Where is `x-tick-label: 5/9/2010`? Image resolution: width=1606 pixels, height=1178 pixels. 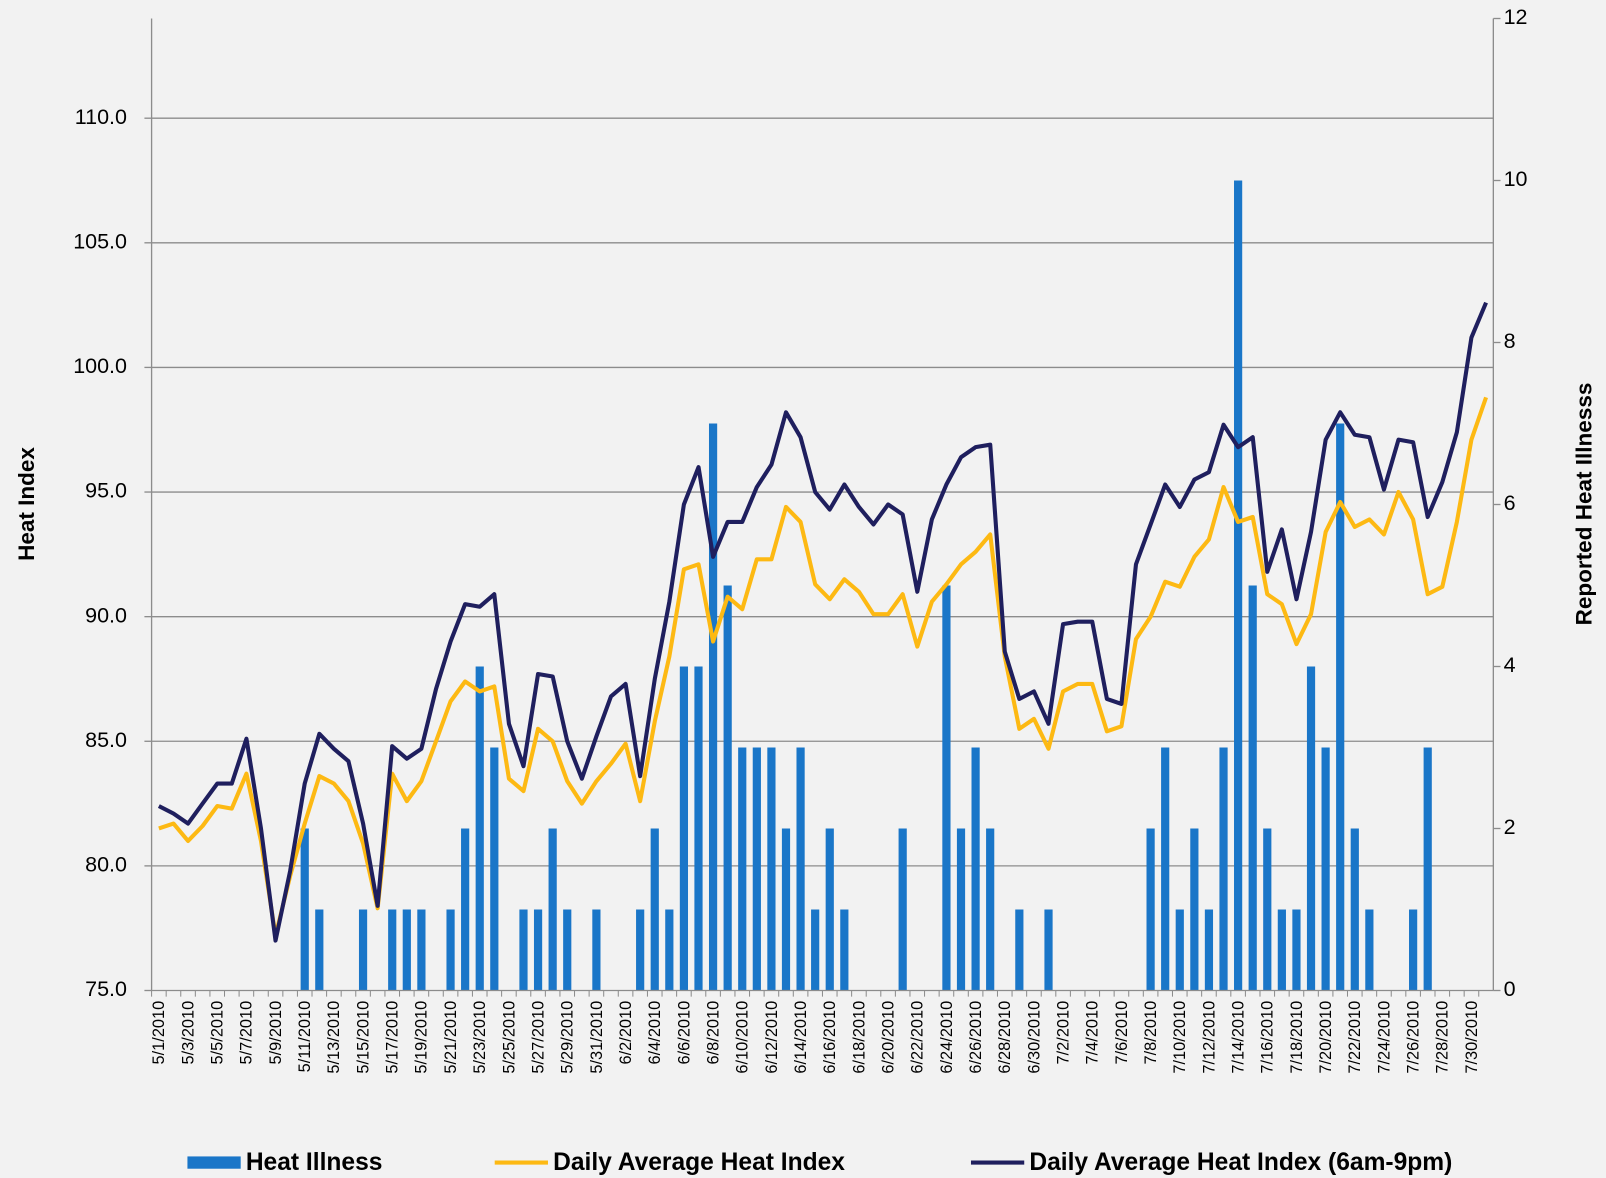 x-tick-label: 5/9/2010 is located at coordinates (276, 1033).